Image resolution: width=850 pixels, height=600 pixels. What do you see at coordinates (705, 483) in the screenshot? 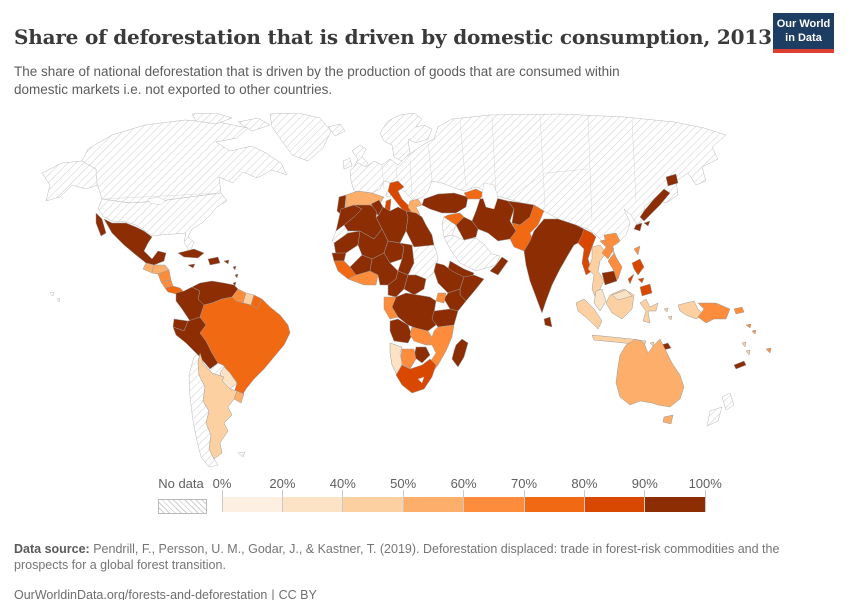
I see `legend-tick-label: 100%` at bounding box center [705, 483].